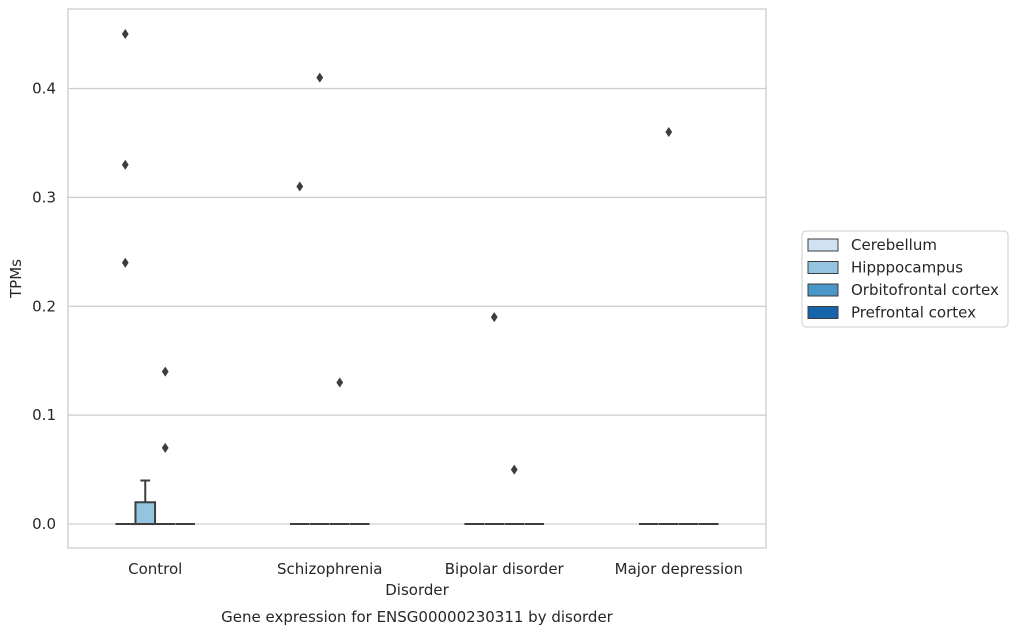 This screenshot has height=638, width=1018. I want to click on x-tick-label: Bipolar disorder, so click(505, 569).